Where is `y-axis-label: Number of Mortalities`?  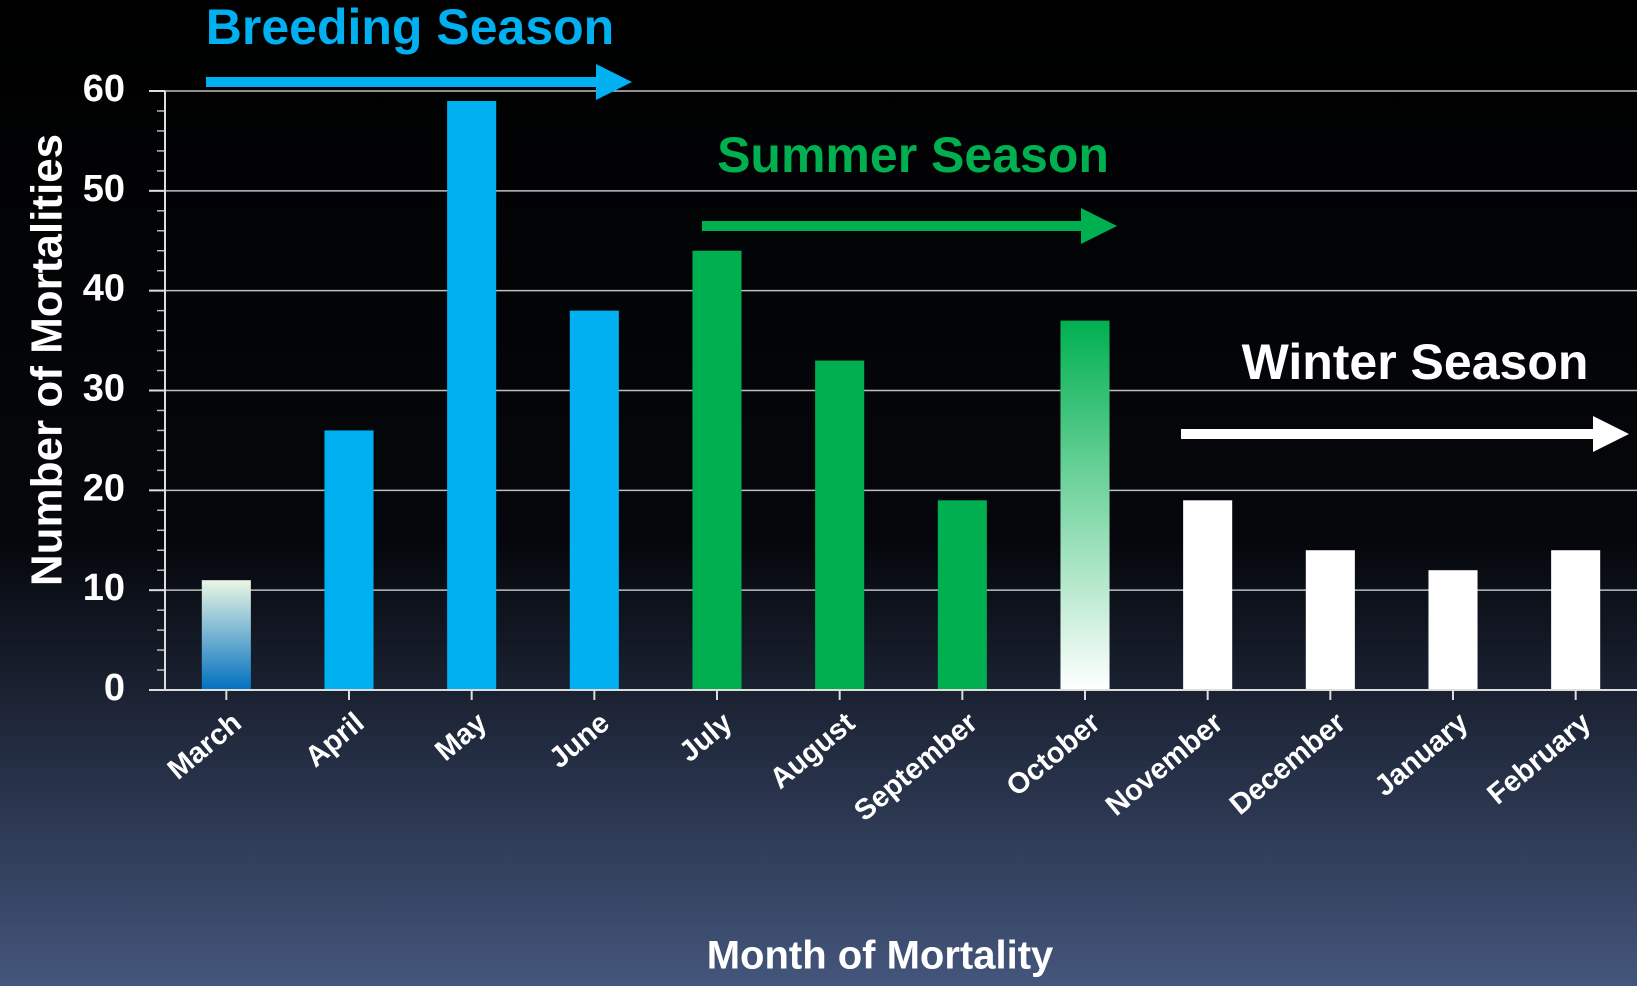 y-axis-label: Number of Mortalities is located at coordinates (47, 360).